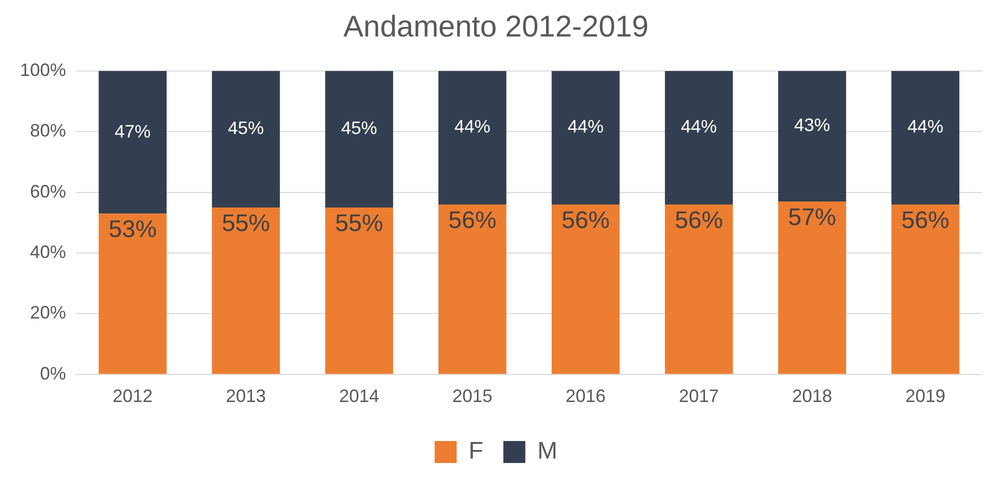 The height and width of the screenshot is (479, 992). I want to click on x-tick-label: 2017, so click(698, 396).